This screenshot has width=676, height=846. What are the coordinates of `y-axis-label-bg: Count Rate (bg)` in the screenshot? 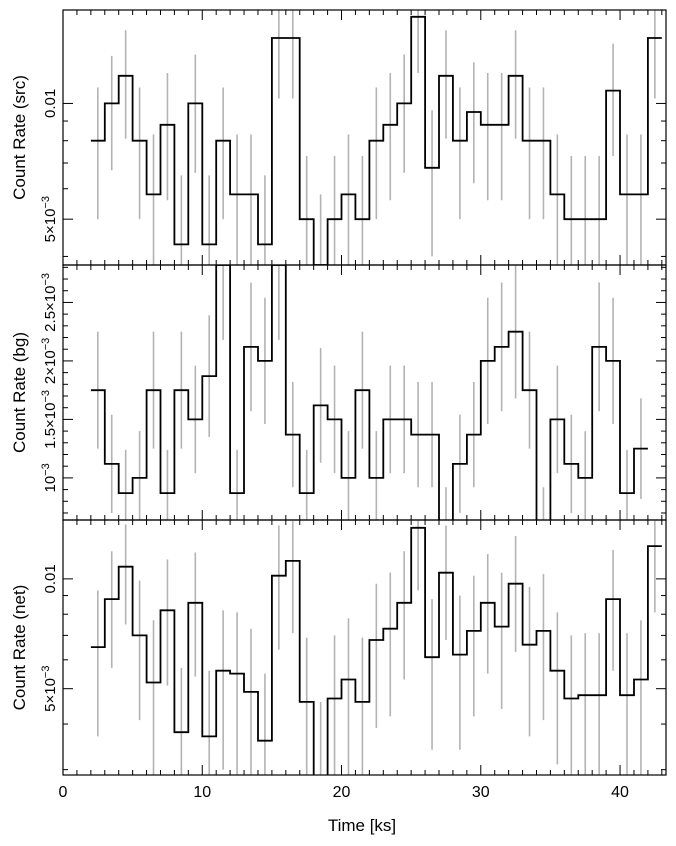 It's located at (19, 392).